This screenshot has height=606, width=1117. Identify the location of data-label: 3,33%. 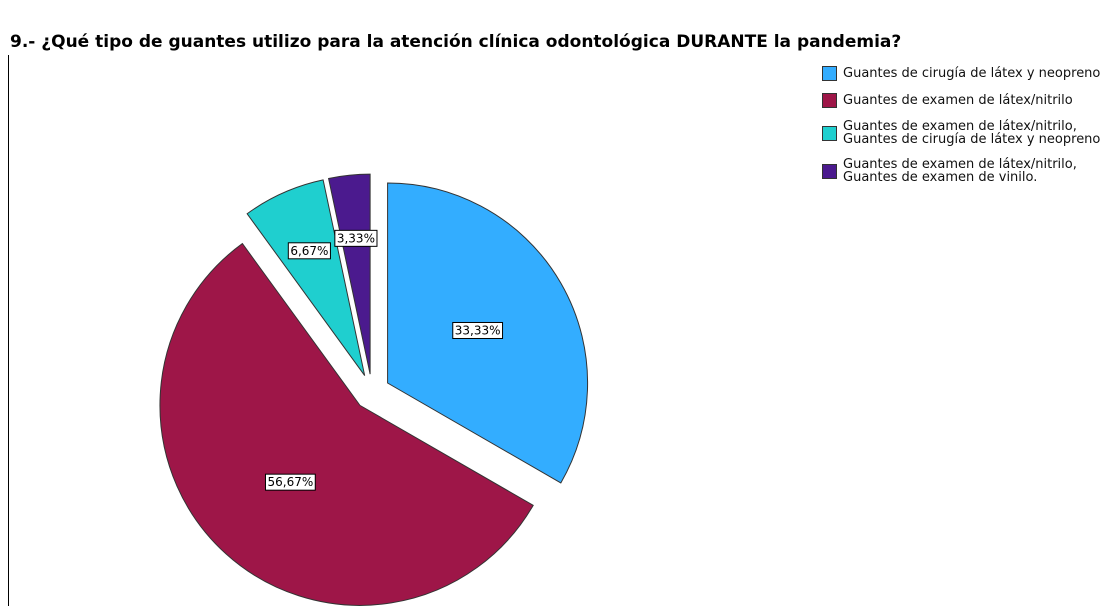
(356, 238).